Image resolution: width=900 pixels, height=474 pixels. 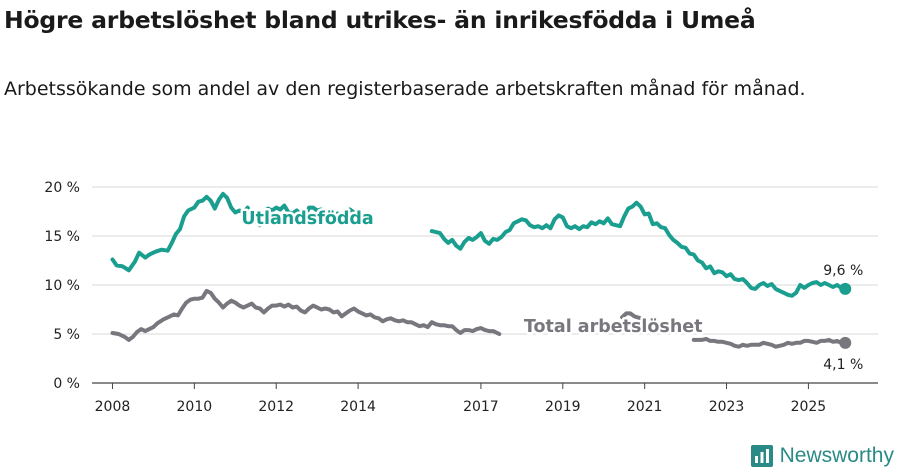 What do you see at coordinates (809, 407) in the screenshot?
I see `x-tick-label: 2025` at bounding box center [809, 407].